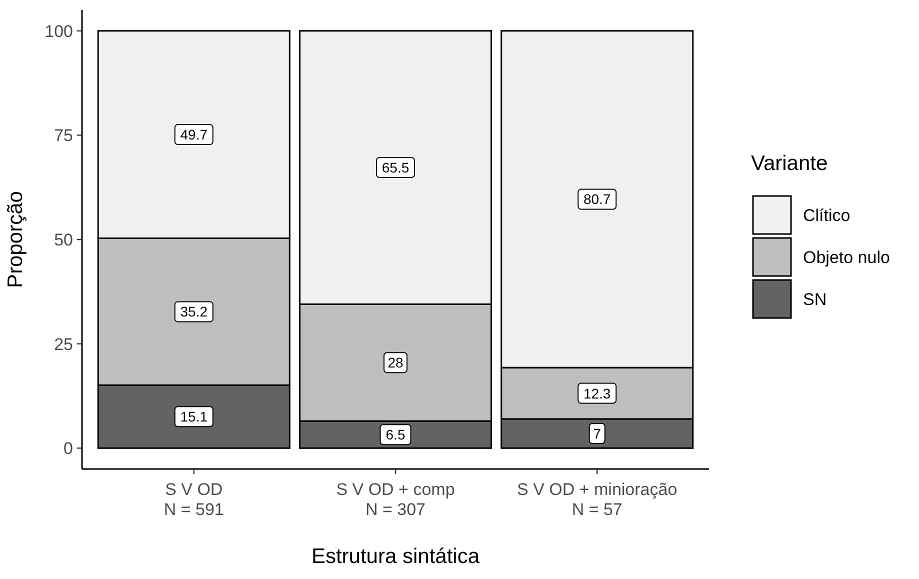  I want to click on data-label: 28, so click(396, 362).